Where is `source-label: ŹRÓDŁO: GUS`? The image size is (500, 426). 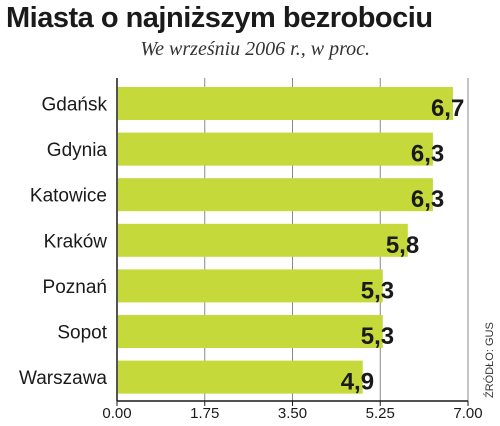
source-label: ŹRÓDŁO: GUS is located at coordinates (489, 360).